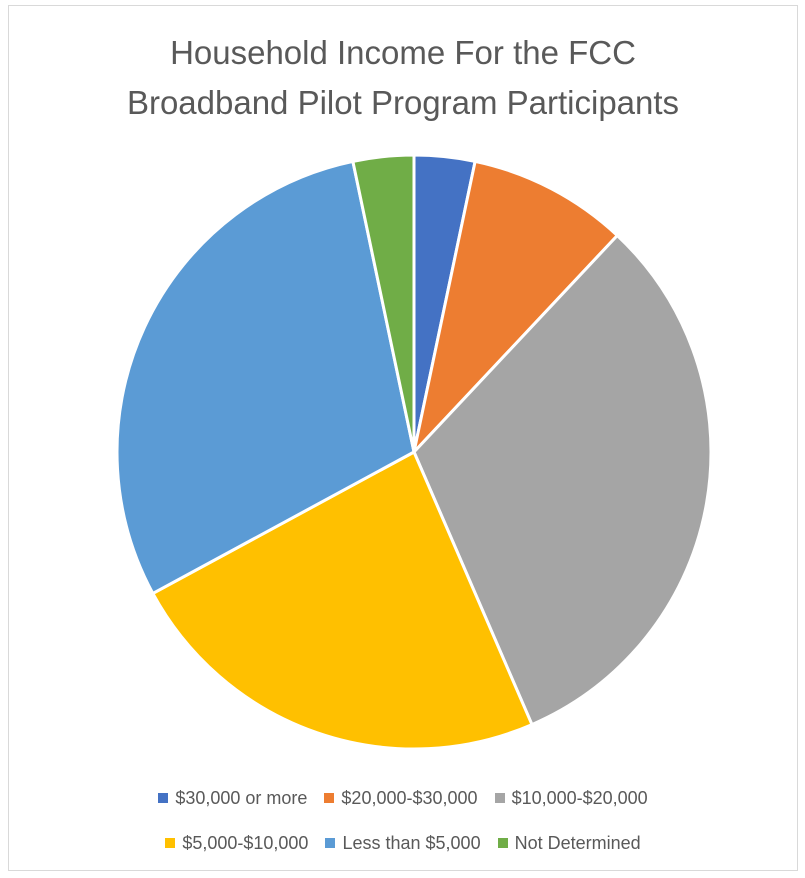  I want to click on legend-label: $5,000-$10,000, so click(245, 842).